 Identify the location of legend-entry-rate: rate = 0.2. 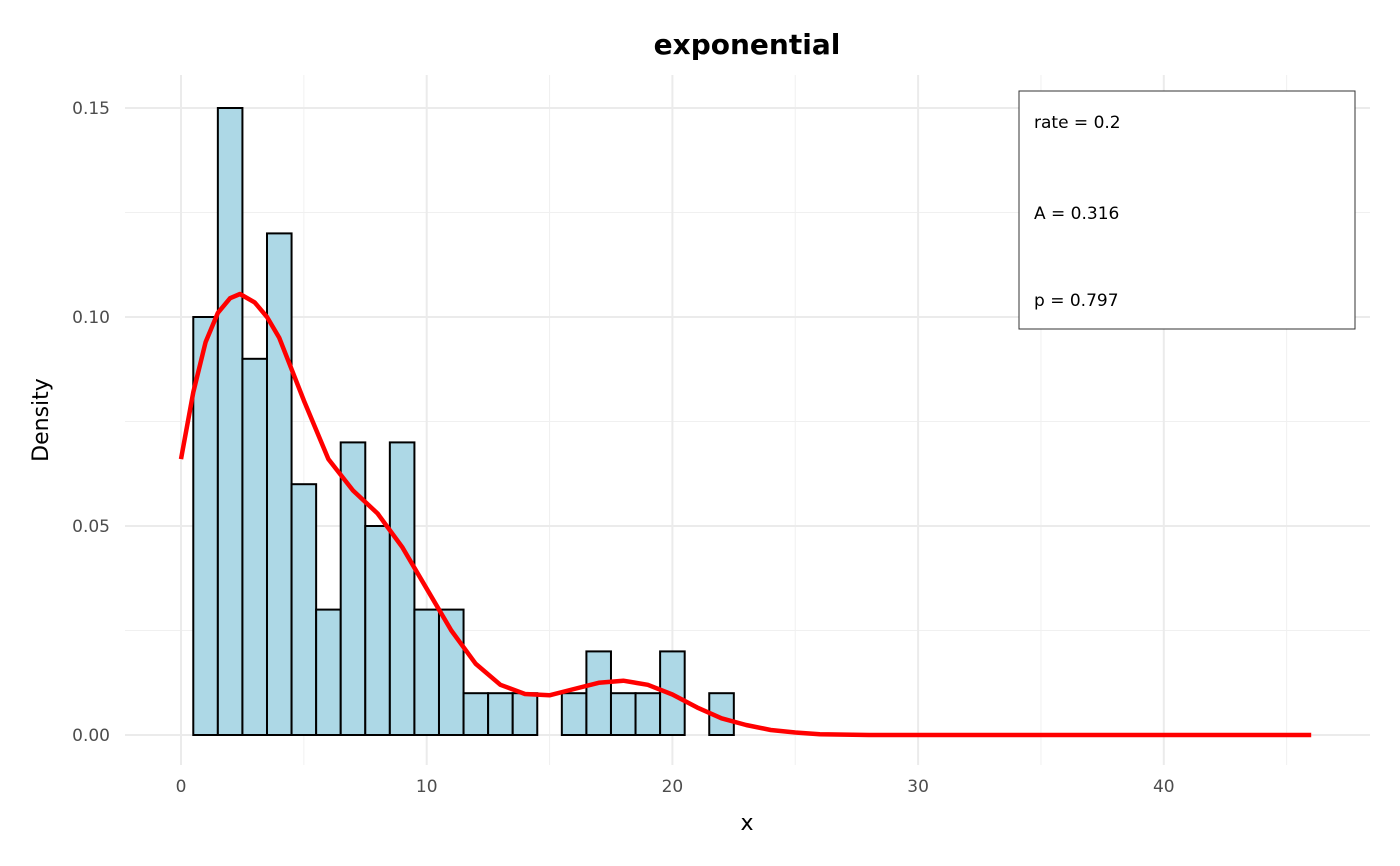
(1077, 123).